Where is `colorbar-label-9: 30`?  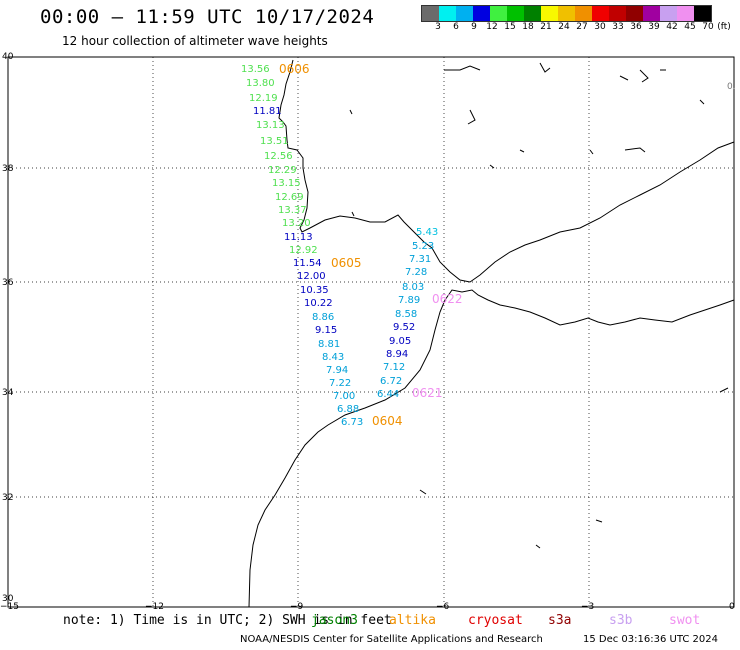
colorbar-label-9: 30 is located at coordinates (600, 27).